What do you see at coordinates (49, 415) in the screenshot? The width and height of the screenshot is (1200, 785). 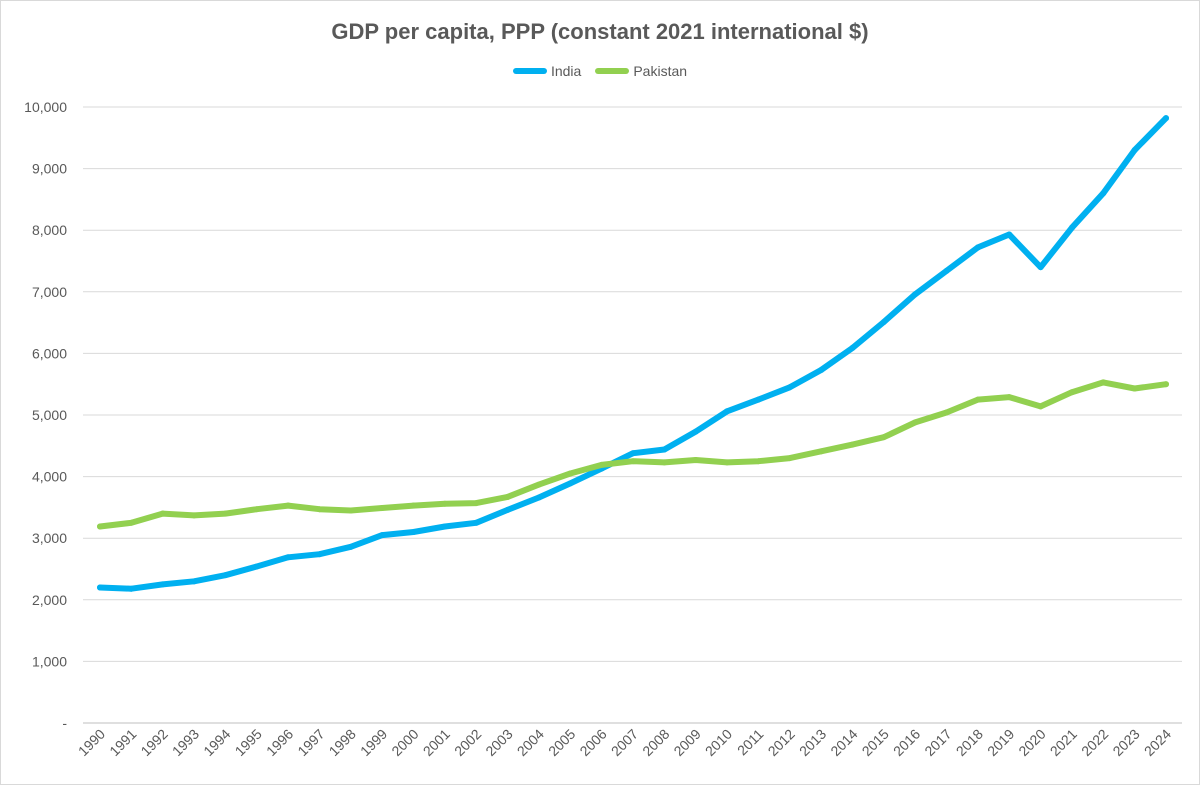 I see `y-tick-label: 5,000` at bounding box center [49, 415].